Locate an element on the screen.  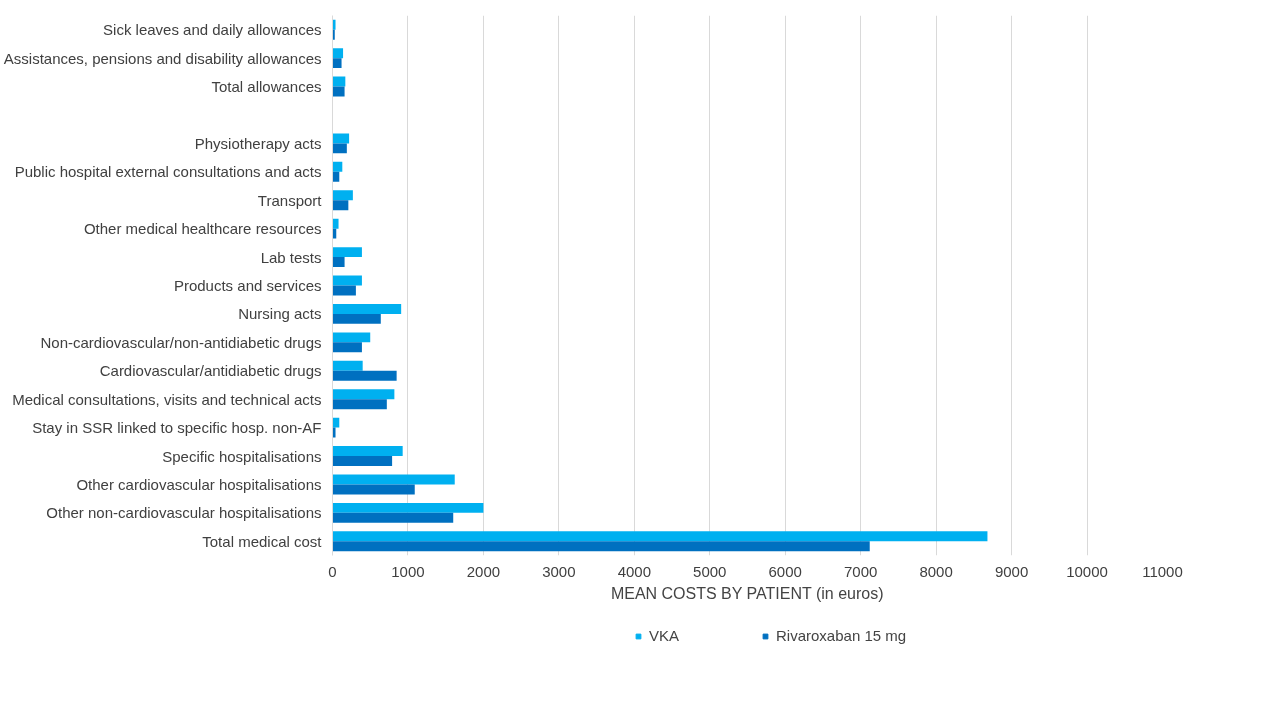
y-tick-label: Other medical healthcare resources is located at coordinates (202, 229).